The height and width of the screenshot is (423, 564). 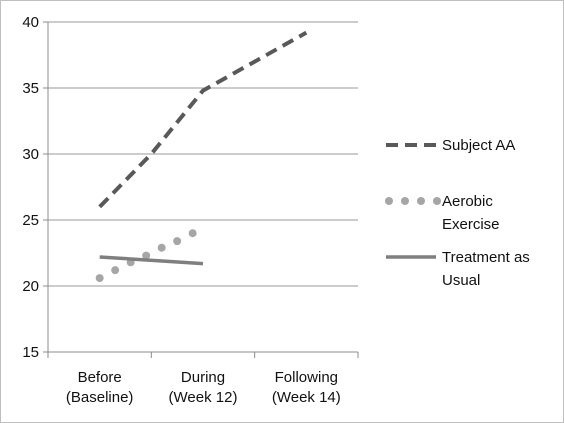 I want to click on y-tick-label: 15, so click(x=30, y=352).